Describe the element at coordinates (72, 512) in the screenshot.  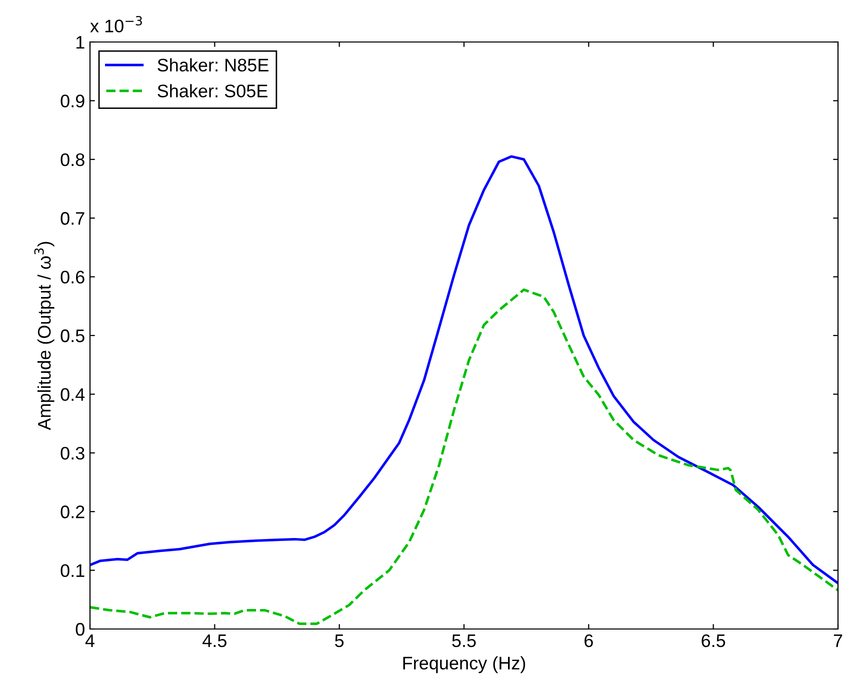
I see `y-tick-label: 0.2` at that location.